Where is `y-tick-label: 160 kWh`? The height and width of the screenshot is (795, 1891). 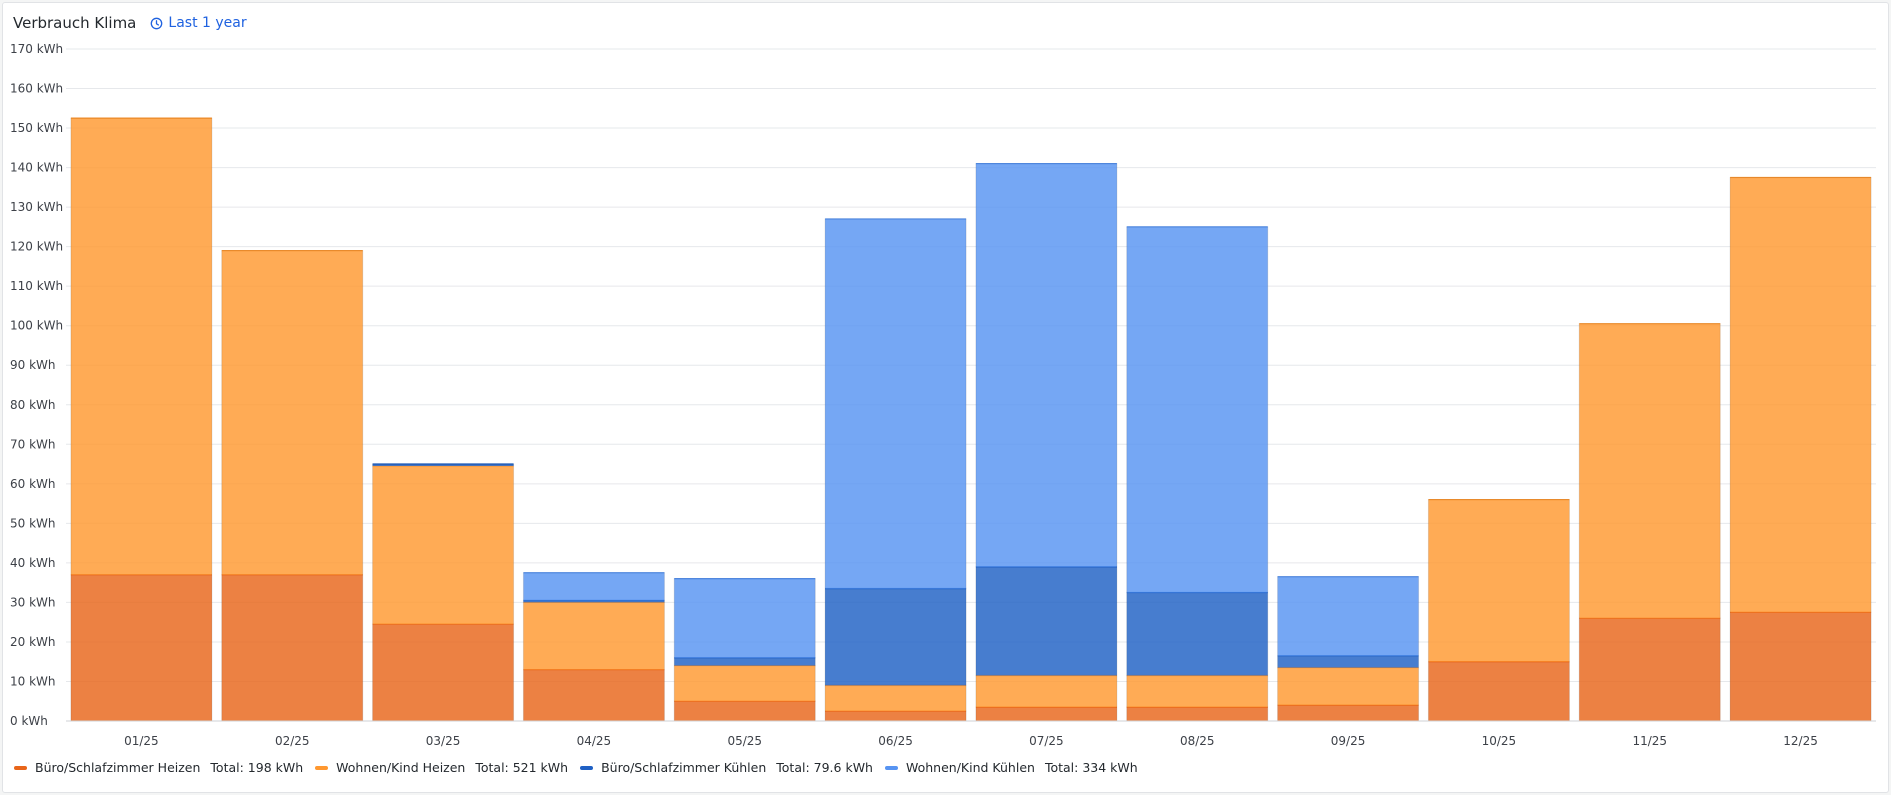
y-tick-label: 160 kWh is located at coordinates (36, 89).